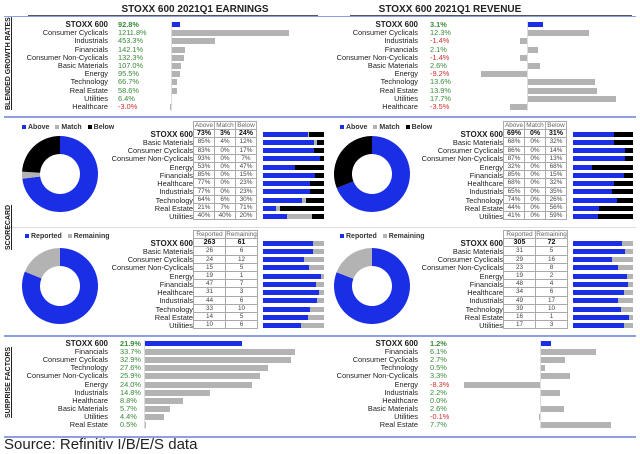 The image size is (640, 454). Describe the element at coordinates (535, 166) in the screenshot. I see `table-row: 32% 0% 68%` at that location.